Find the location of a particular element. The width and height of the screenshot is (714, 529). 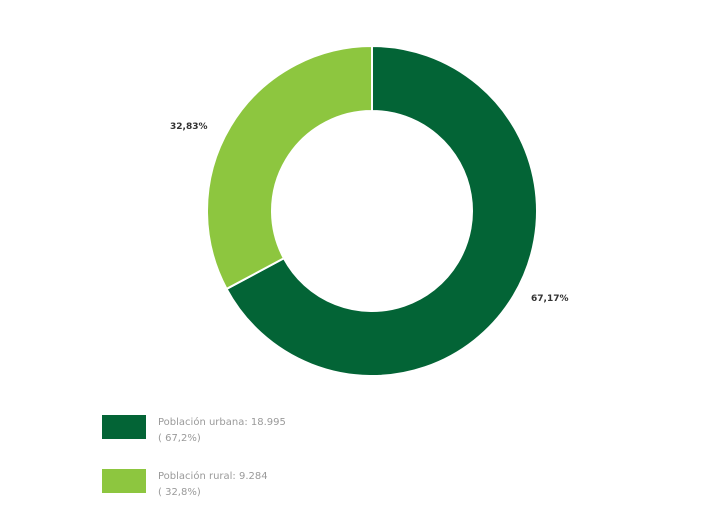

legend-item-rural: Población rural: 9.284 ( 32,8%) is located at coordinates (220, 485).